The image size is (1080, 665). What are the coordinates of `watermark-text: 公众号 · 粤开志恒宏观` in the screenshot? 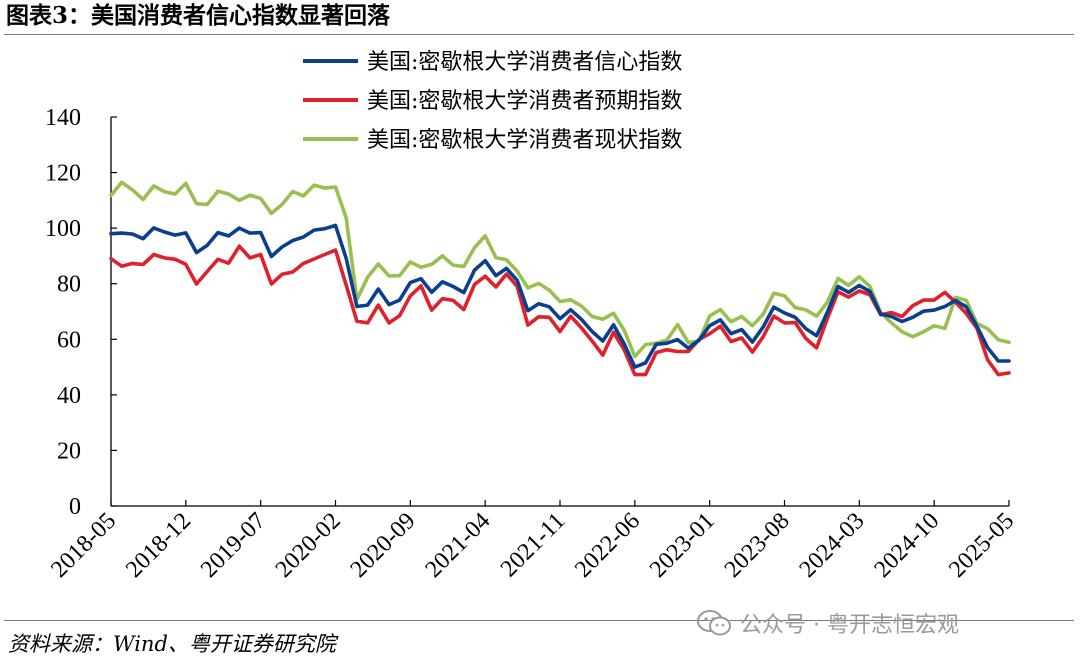 It's located at (849, 625).